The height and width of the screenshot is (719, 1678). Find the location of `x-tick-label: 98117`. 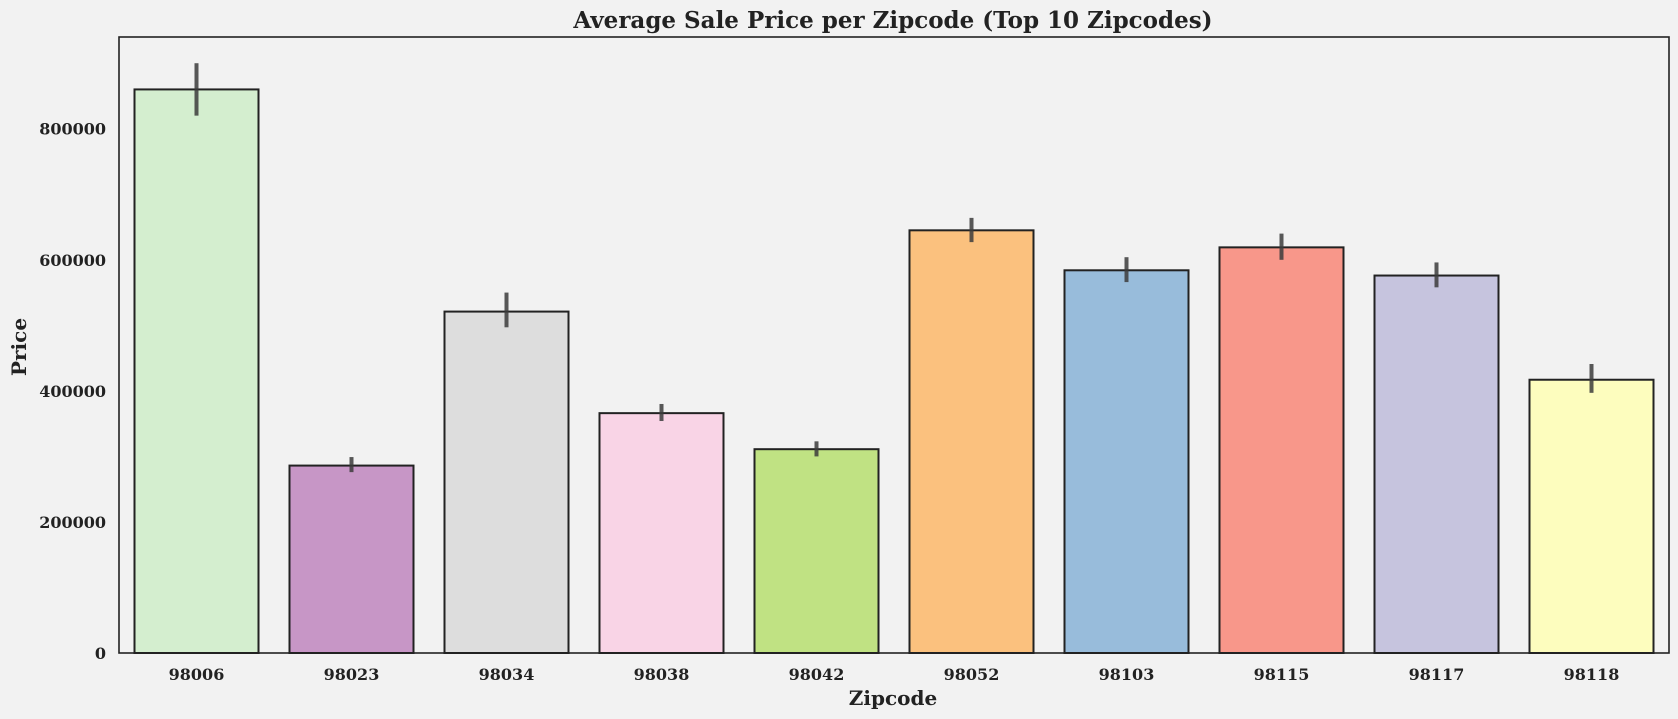

x-tick-label: 98117 is located at coordinates (1437, 674).